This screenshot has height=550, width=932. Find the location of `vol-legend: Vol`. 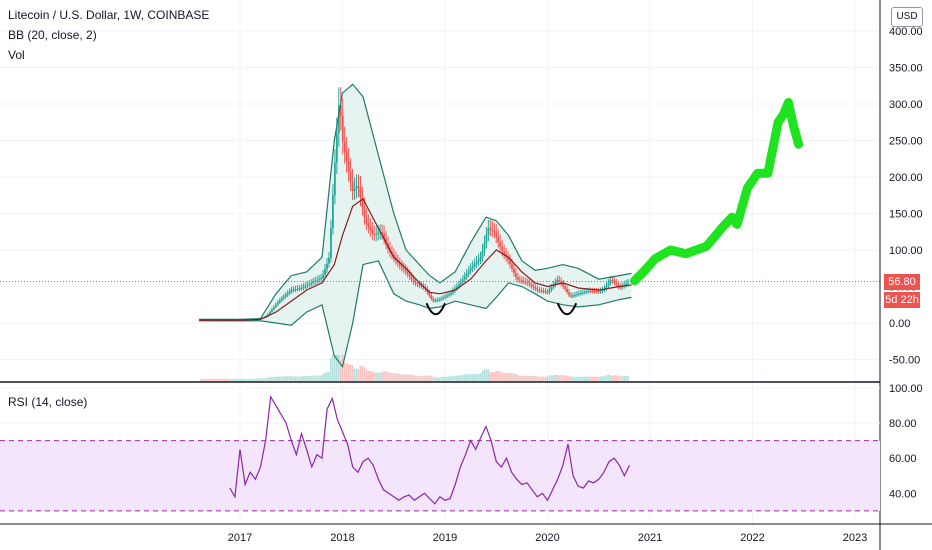

vol-legend: Vol is located at coordinates (16, 55).